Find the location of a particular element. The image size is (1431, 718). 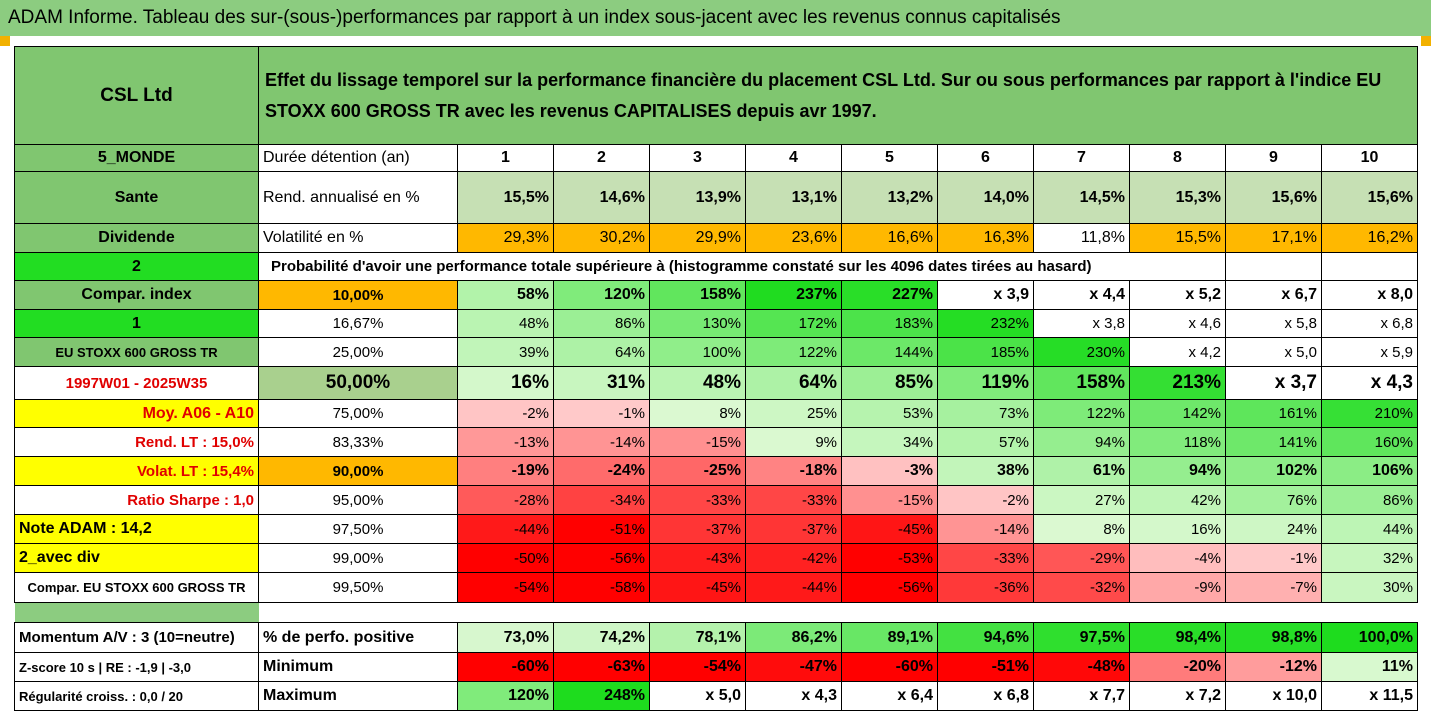

distribution-value-cell: 27% is located at coordinates (1081, 500).